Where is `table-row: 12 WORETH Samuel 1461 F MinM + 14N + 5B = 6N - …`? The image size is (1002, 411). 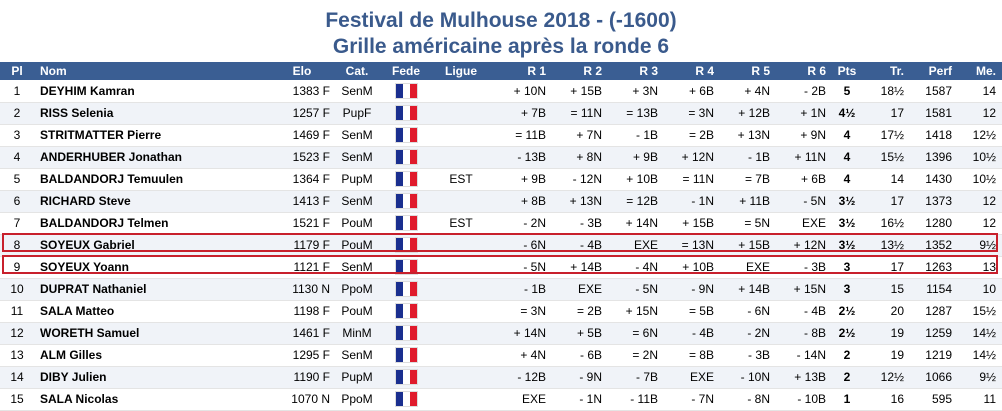
table-row: 12 WORETH Samuel 1461 F MinM + 14N + 5B = 6N - … is located at coordinates (501, 333).